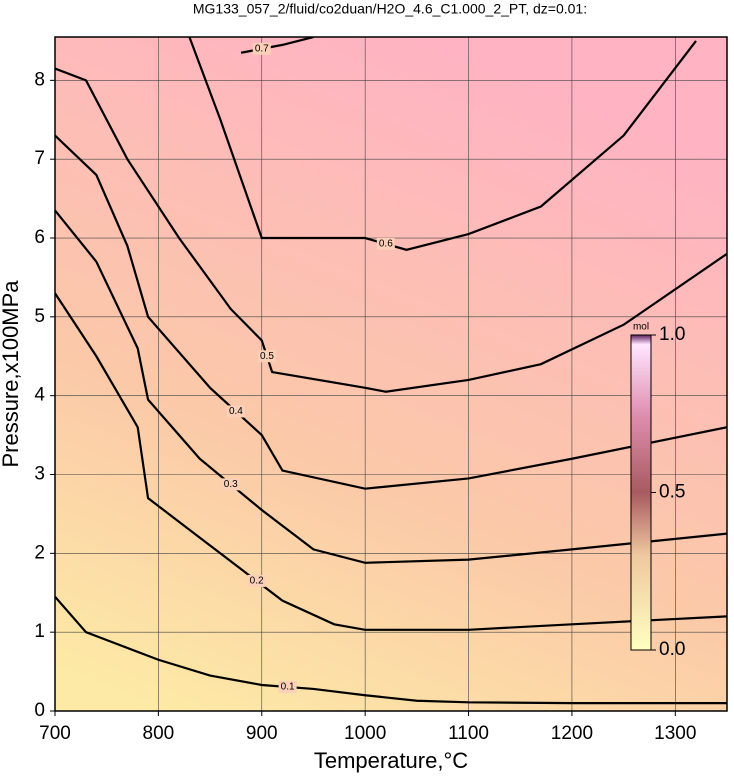  What do you see at coordinates (572, 733) in the screenshot?
I see `x-tick-label: 1200` at bounding box center [572, 733].